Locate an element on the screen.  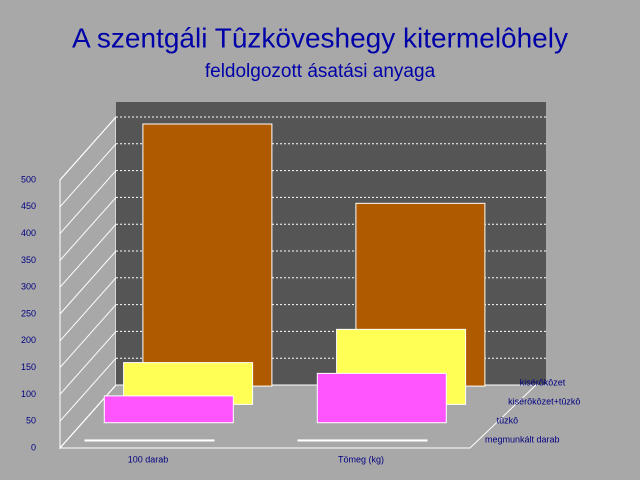
legend-label: kisérôkôzet is located at coordinates (543, 382).